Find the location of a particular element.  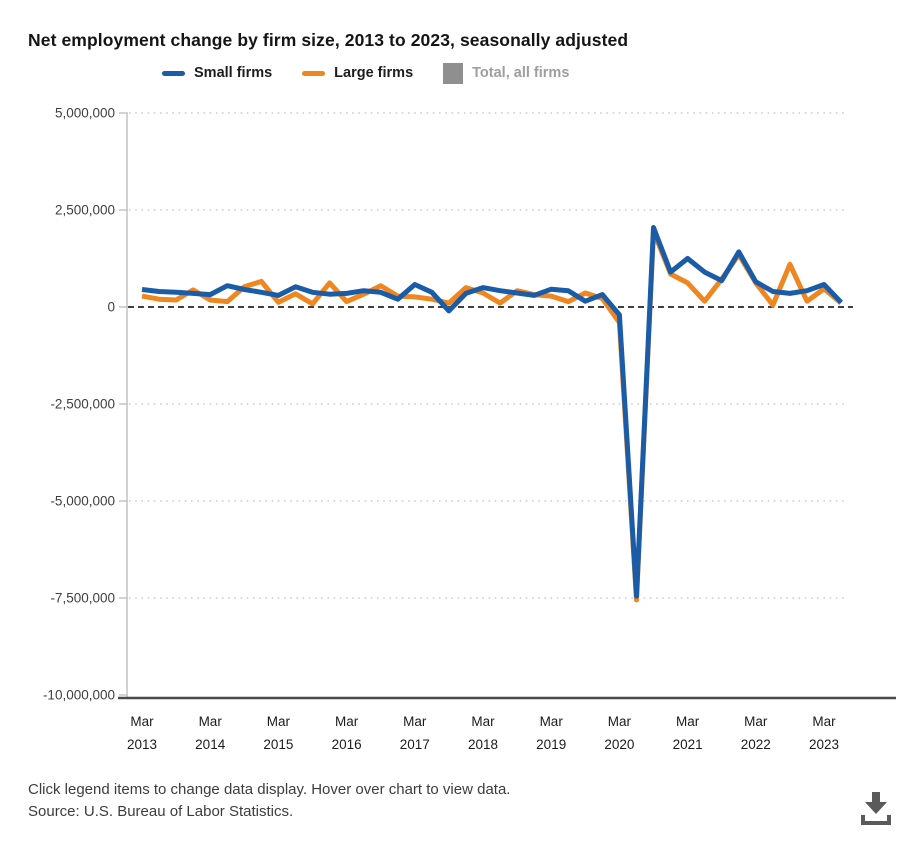

total-firms-square-swatch-icon is located at coordinates (453, 73).